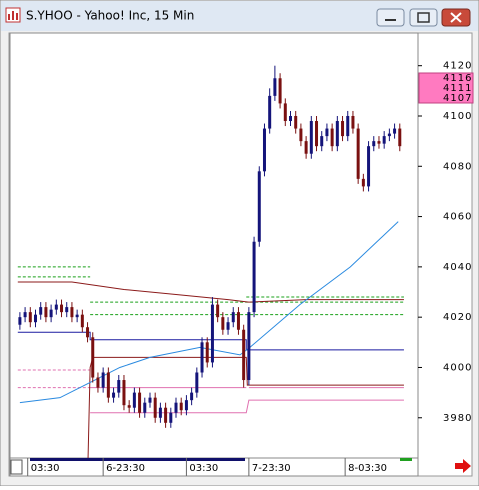  I want to click on maximize-icon, so click(423, 17).